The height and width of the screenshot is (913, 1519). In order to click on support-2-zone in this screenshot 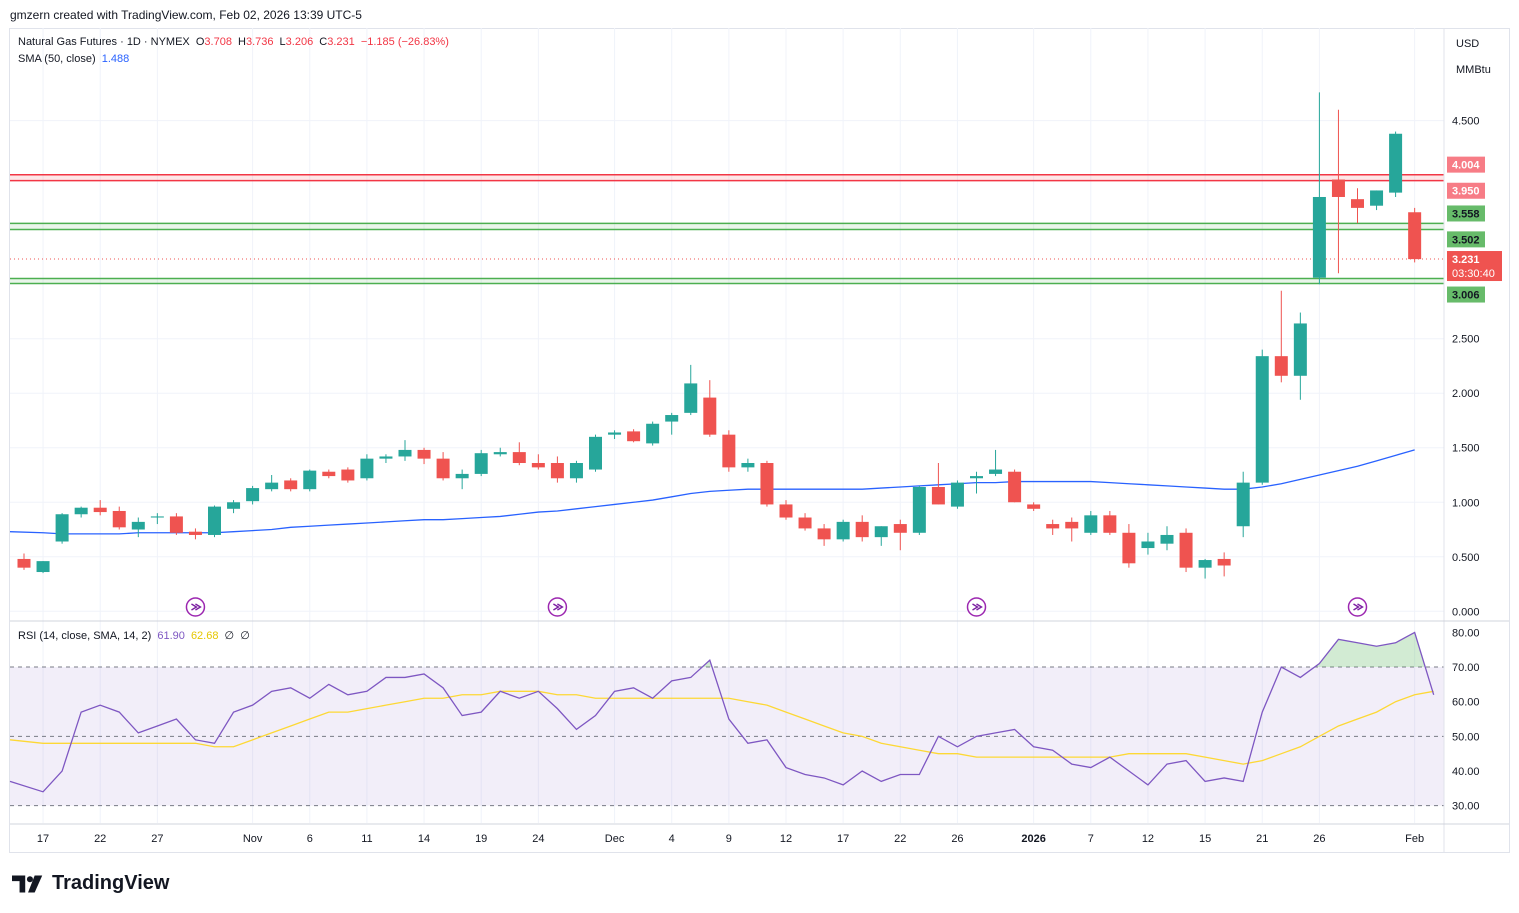, I will do `click(727, 281)`.